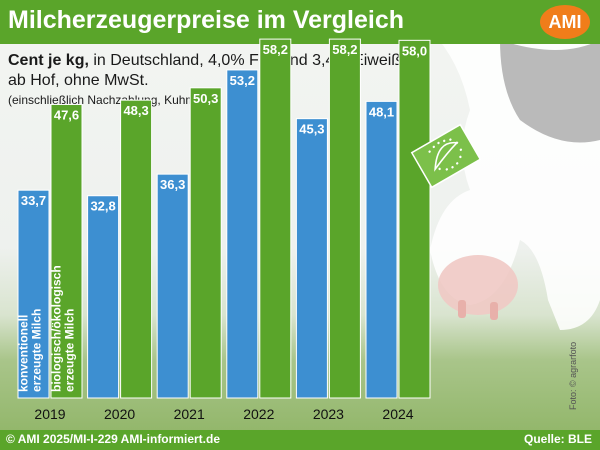 The image size is (600, 450). I want to click on series-label-conventional-line-1: konventionell, so click(24, 353).